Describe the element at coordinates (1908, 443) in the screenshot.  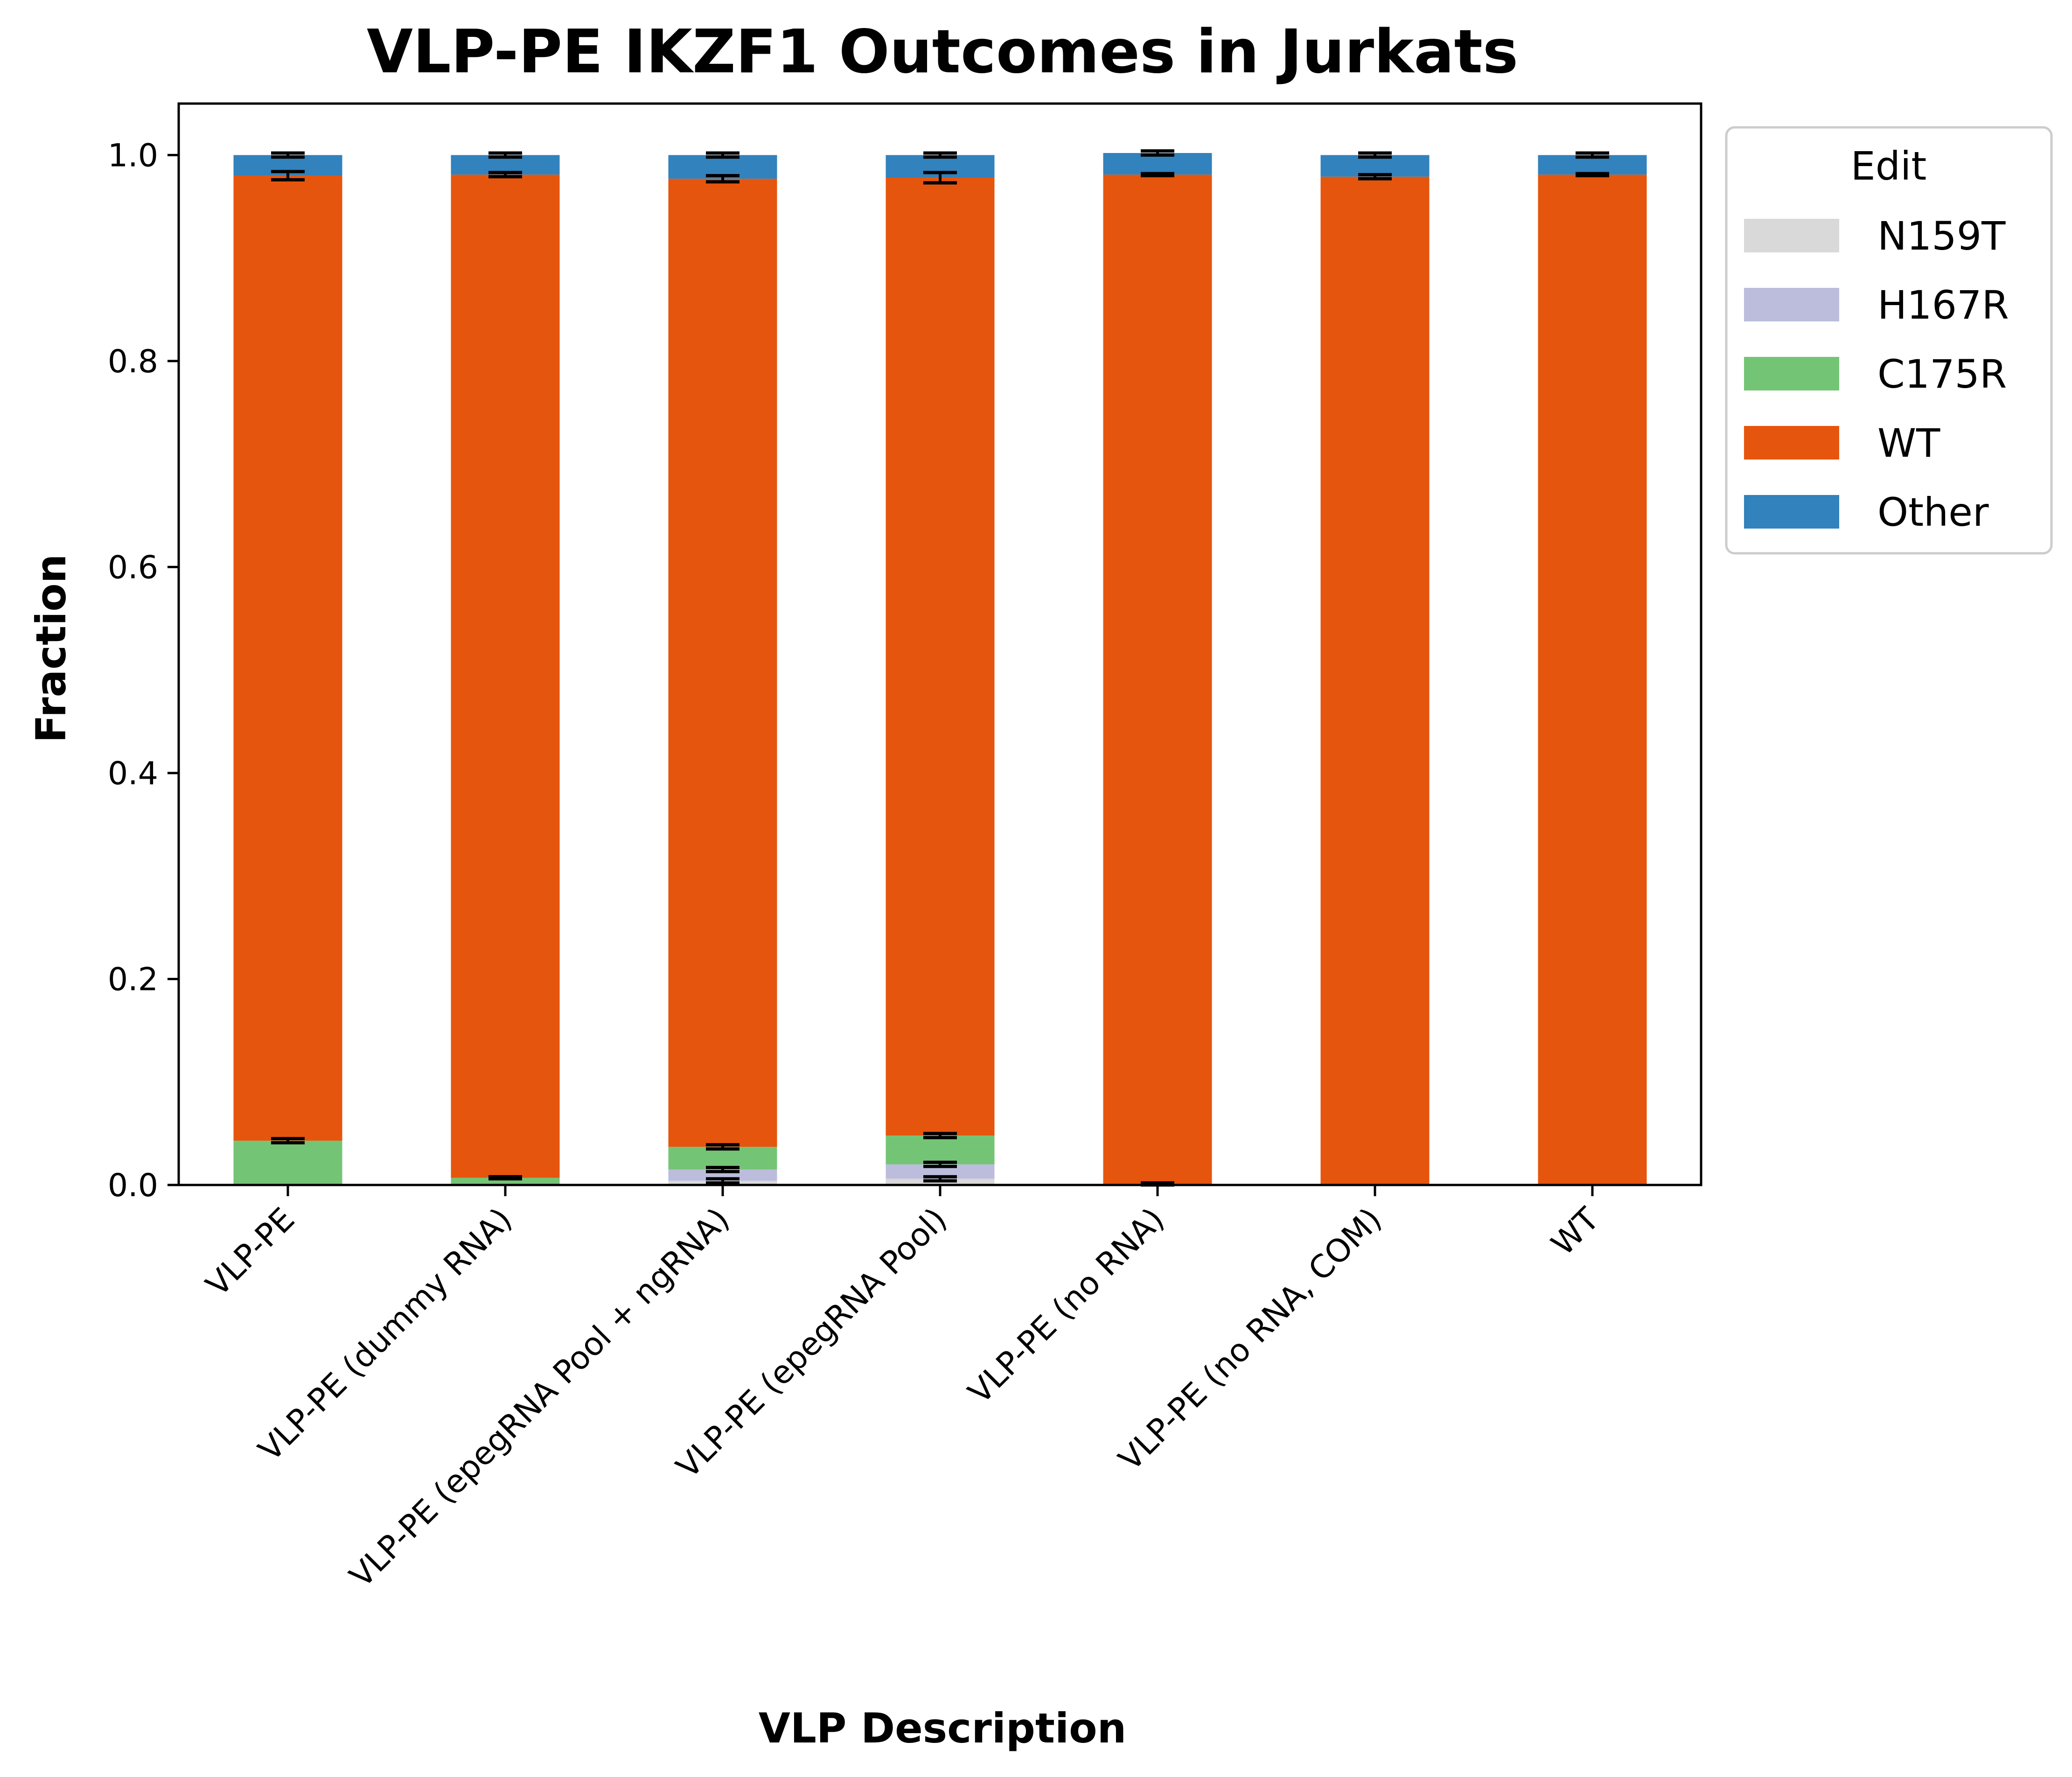
I see `legend-label: WT` at that location.